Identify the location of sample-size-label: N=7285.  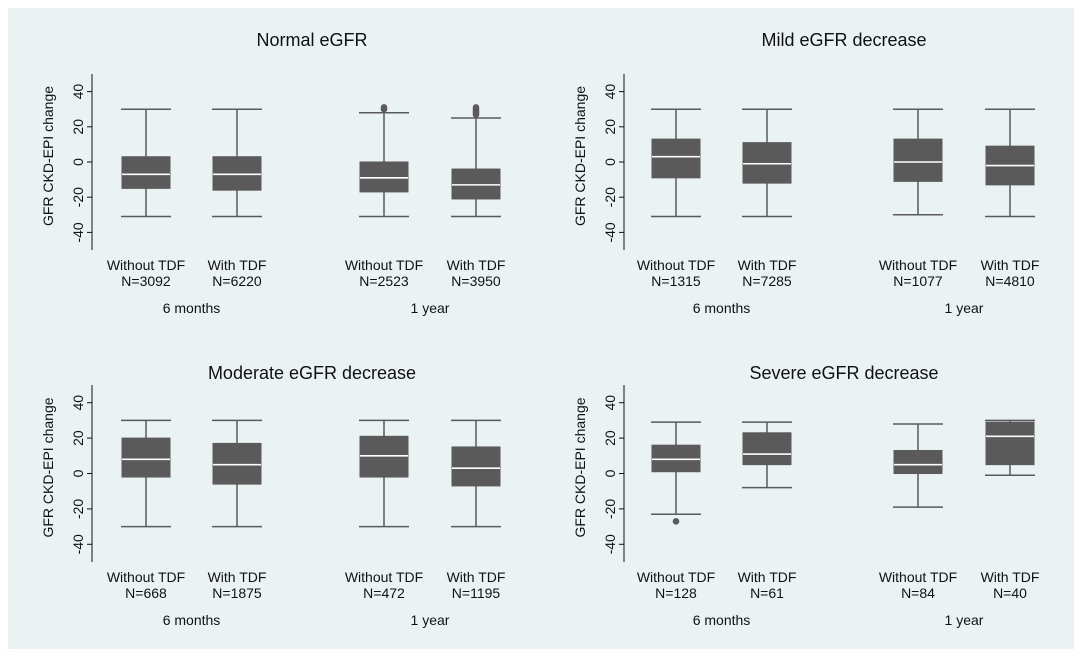
(767, 281).